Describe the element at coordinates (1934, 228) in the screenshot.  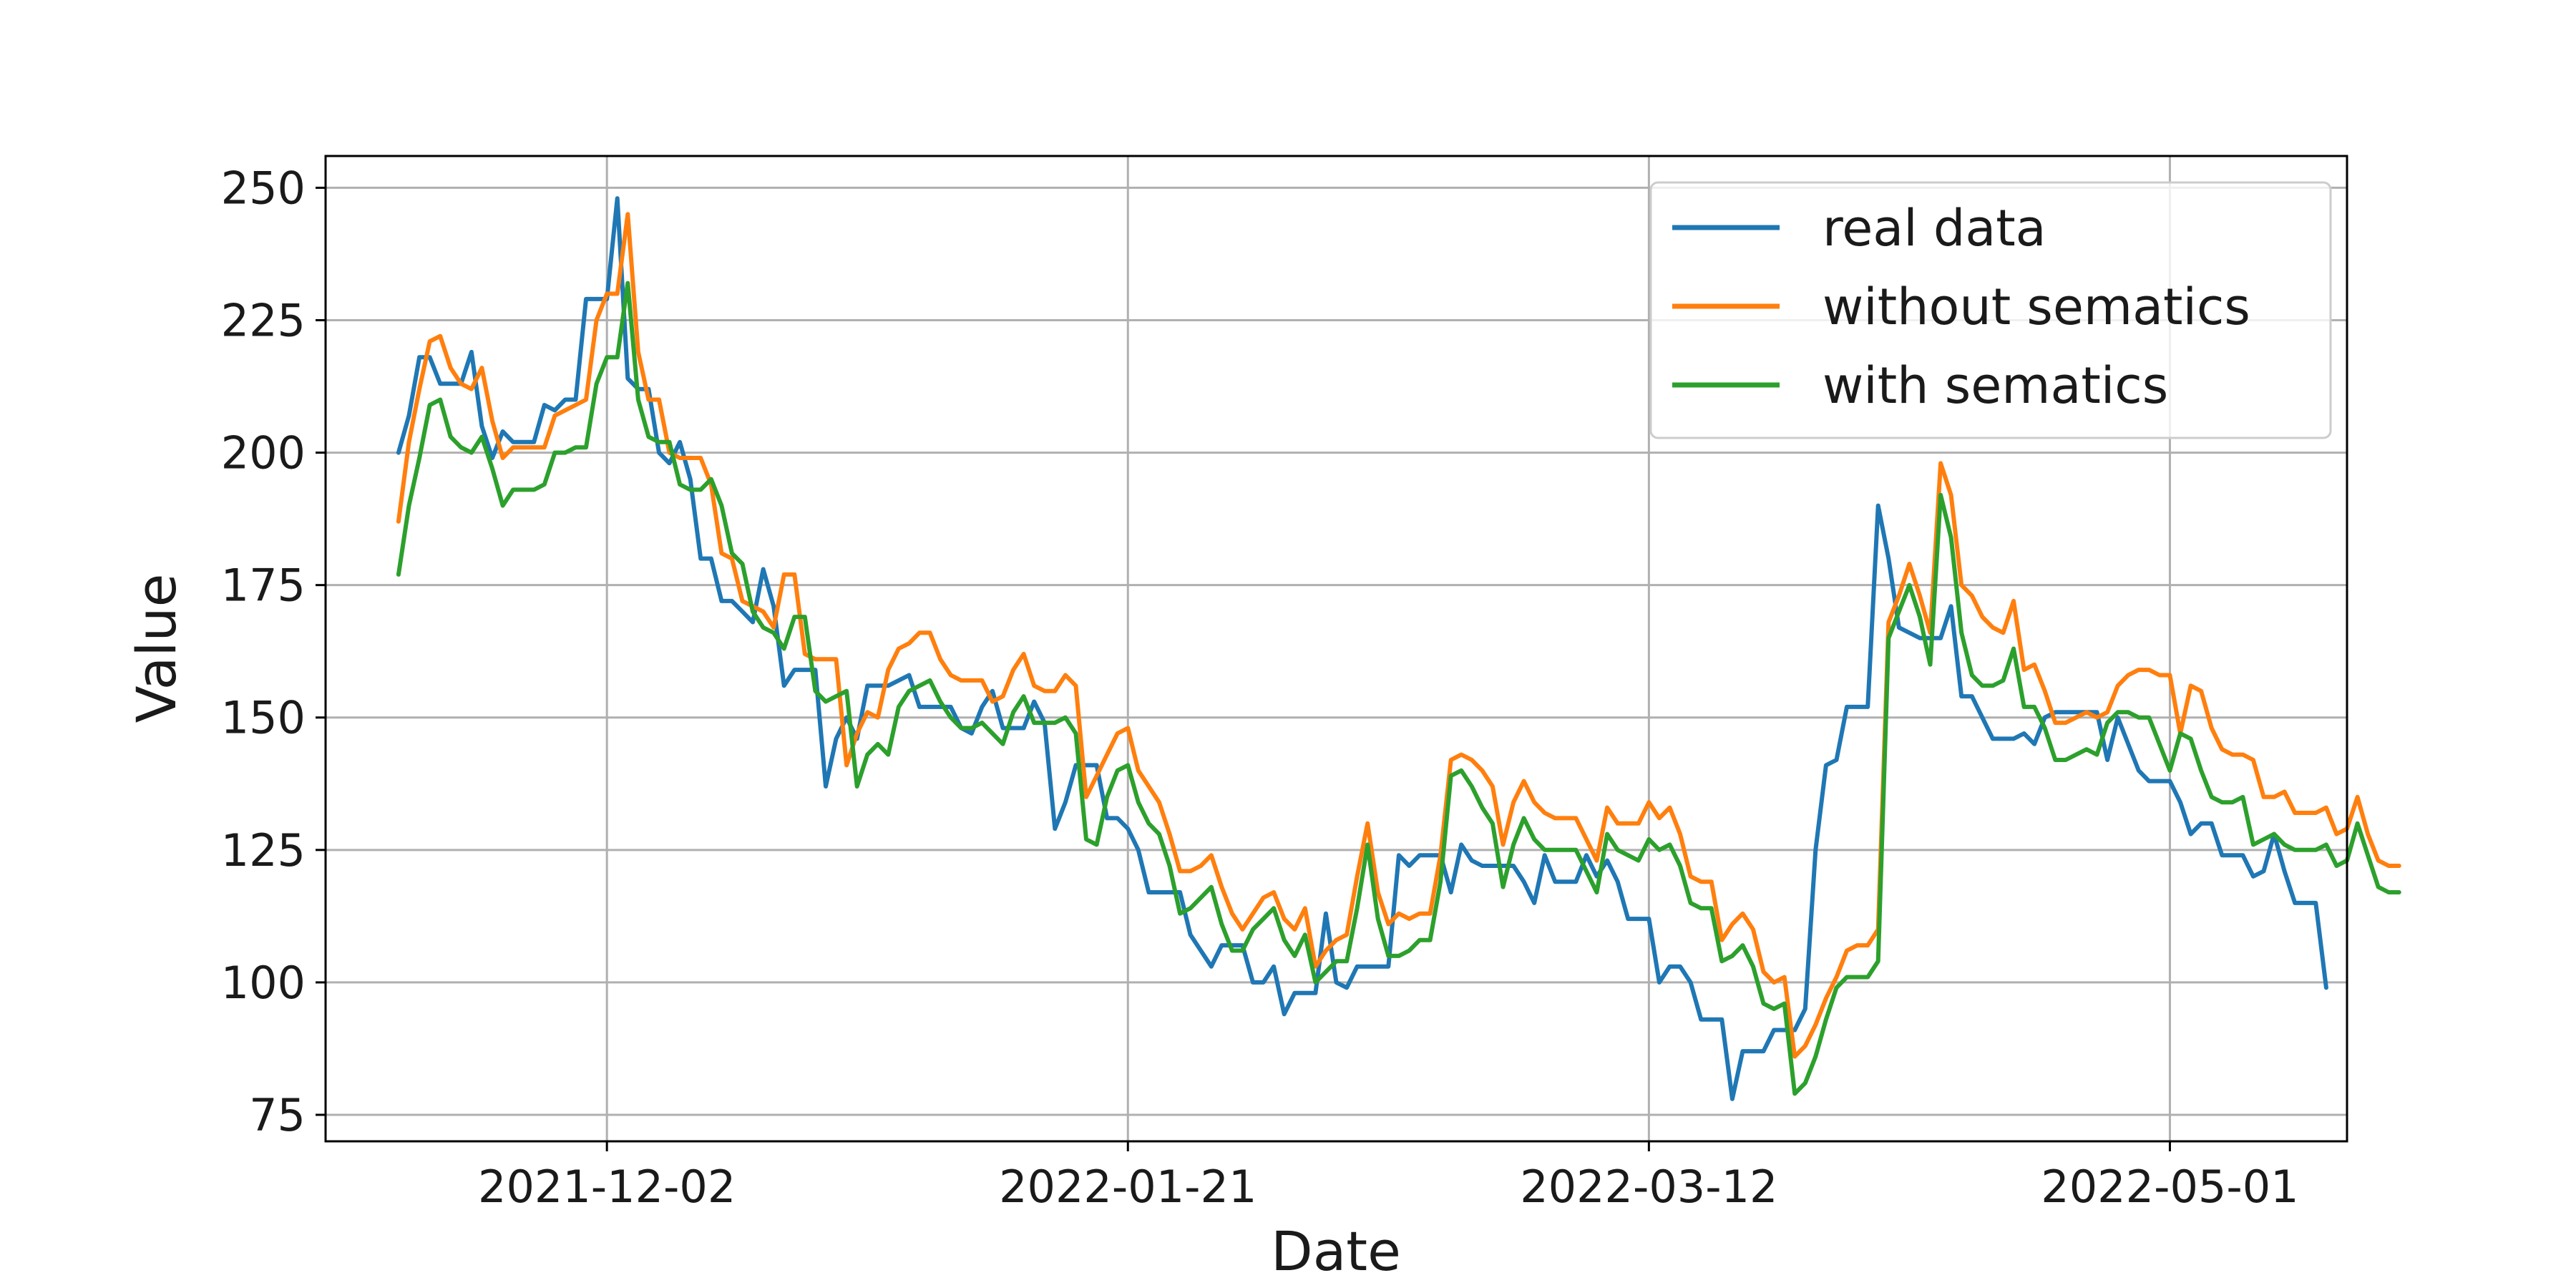
I see `legend-label: real data` at that location.